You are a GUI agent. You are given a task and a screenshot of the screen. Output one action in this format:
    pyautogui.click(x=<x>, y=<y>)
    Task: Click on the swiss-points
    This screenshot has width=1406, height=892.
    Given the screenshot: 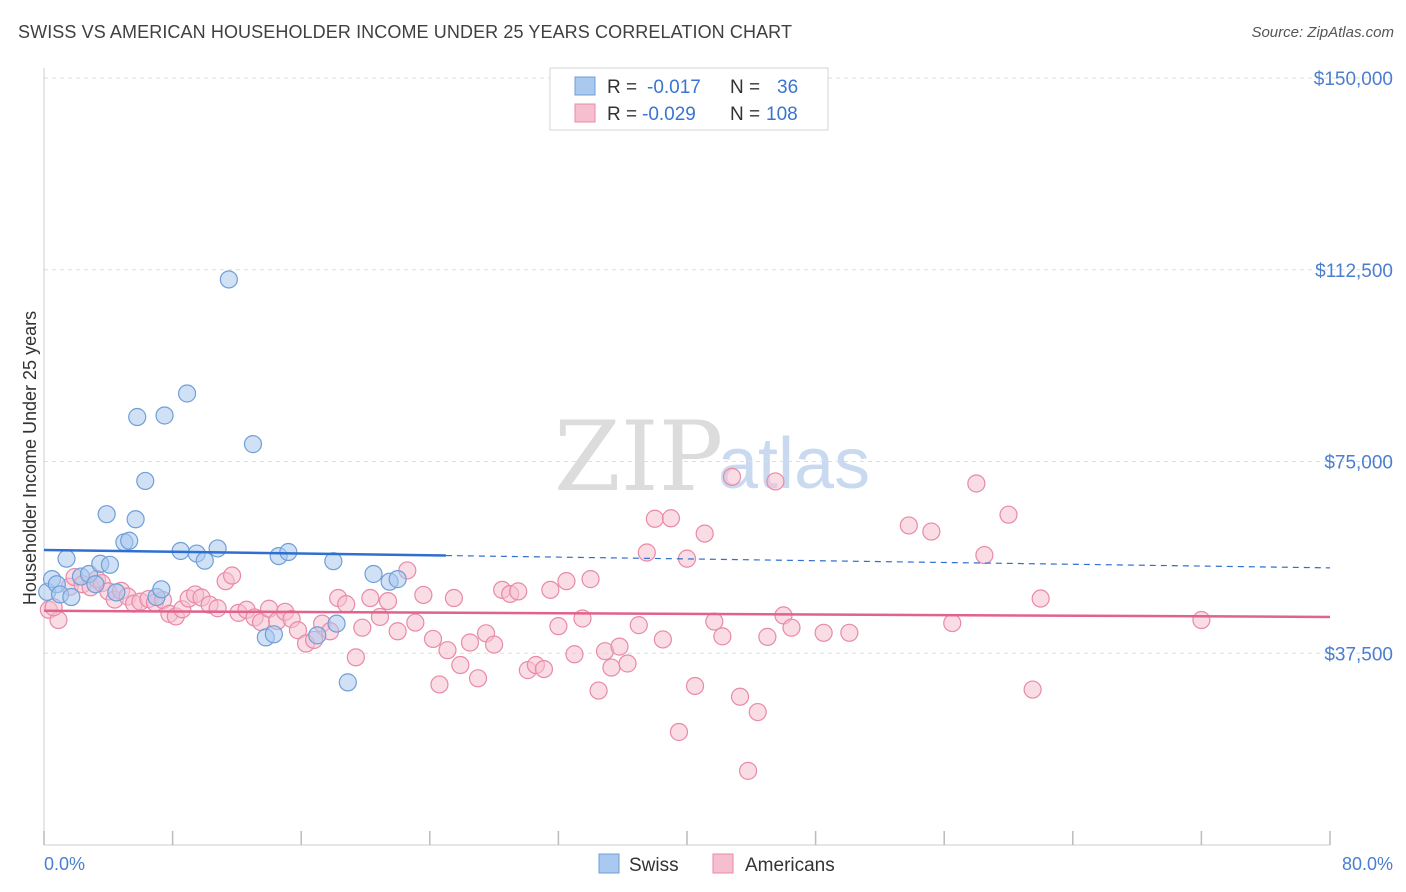 What is the action you would take?
    pyautogui.click(x=222, y=481)
    